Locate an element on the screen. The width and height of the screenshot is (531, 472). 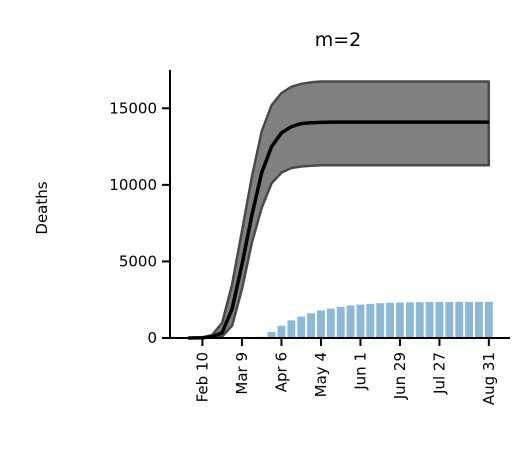
x-tick-label: Apr 6 is located at coordinates (282, 372).